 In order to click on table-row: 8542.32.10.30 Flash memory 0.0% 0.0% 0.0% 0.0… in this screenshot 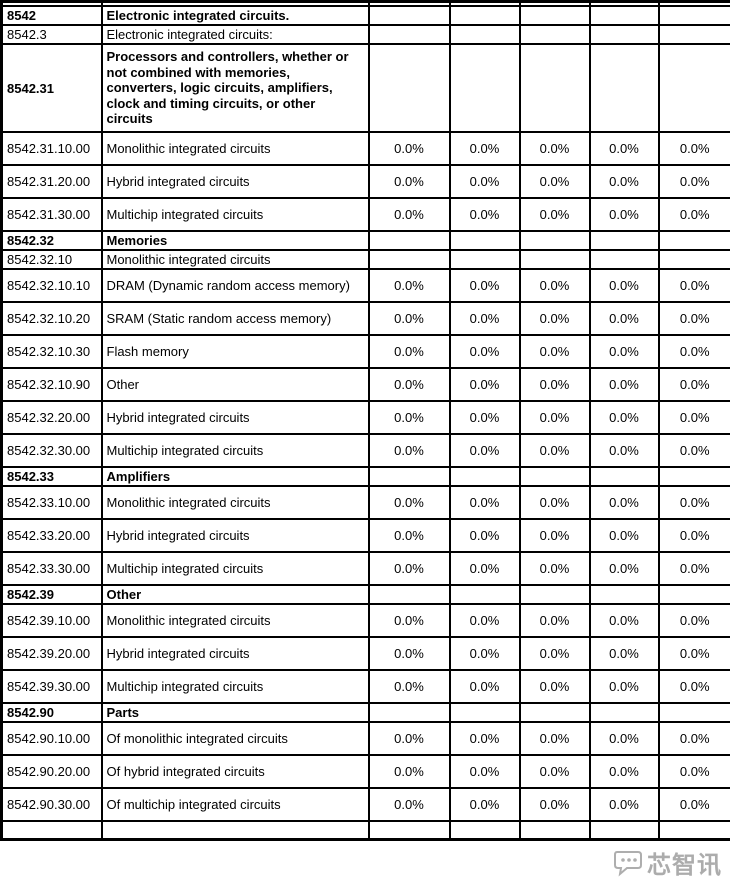, I will do `click(365, 351)`.